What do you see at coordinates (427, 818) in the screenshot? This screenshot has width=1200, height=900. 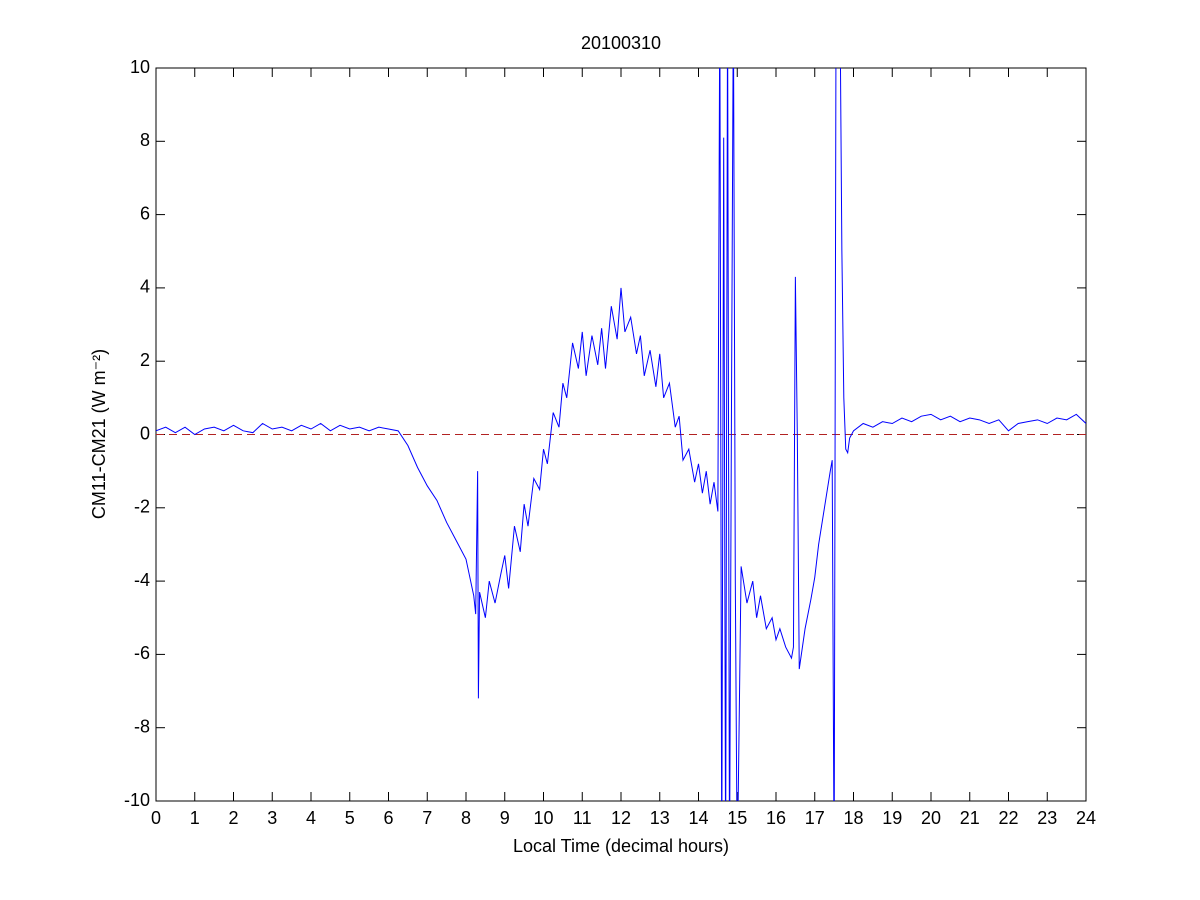 I see `x-tick-label: 7` at bounding box center [427, 818].